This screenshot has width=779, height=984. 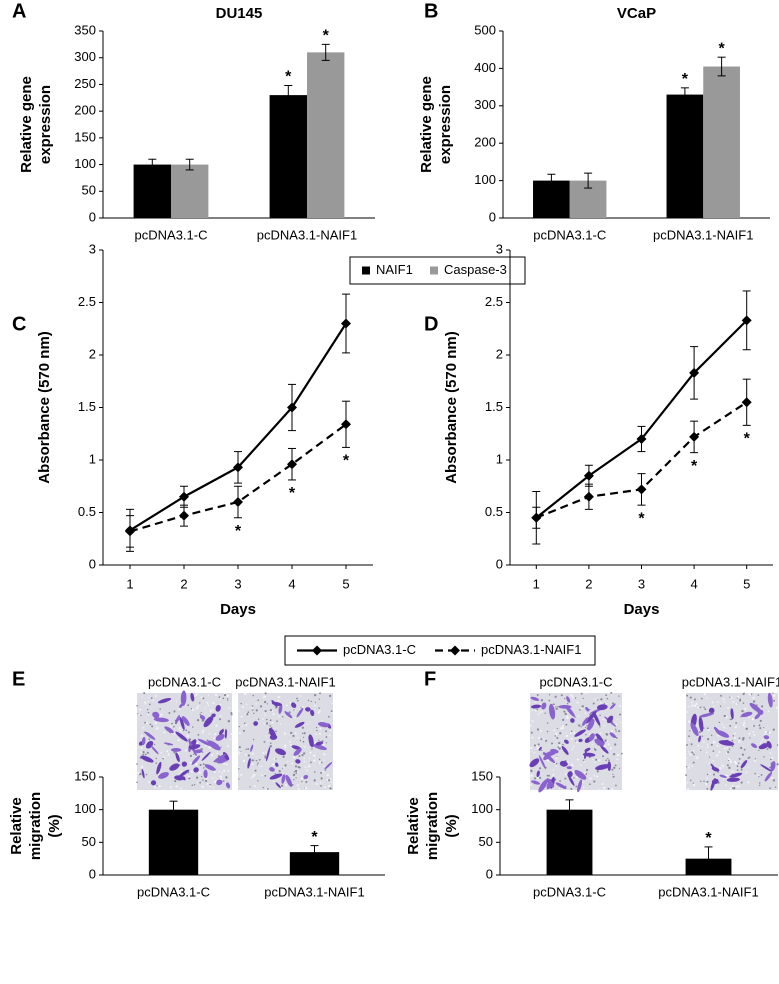 What do you see at coordinates (87, 406) in the screenshot?
I see `y-tick-label: 1.5` at bounding box center [87, 406].